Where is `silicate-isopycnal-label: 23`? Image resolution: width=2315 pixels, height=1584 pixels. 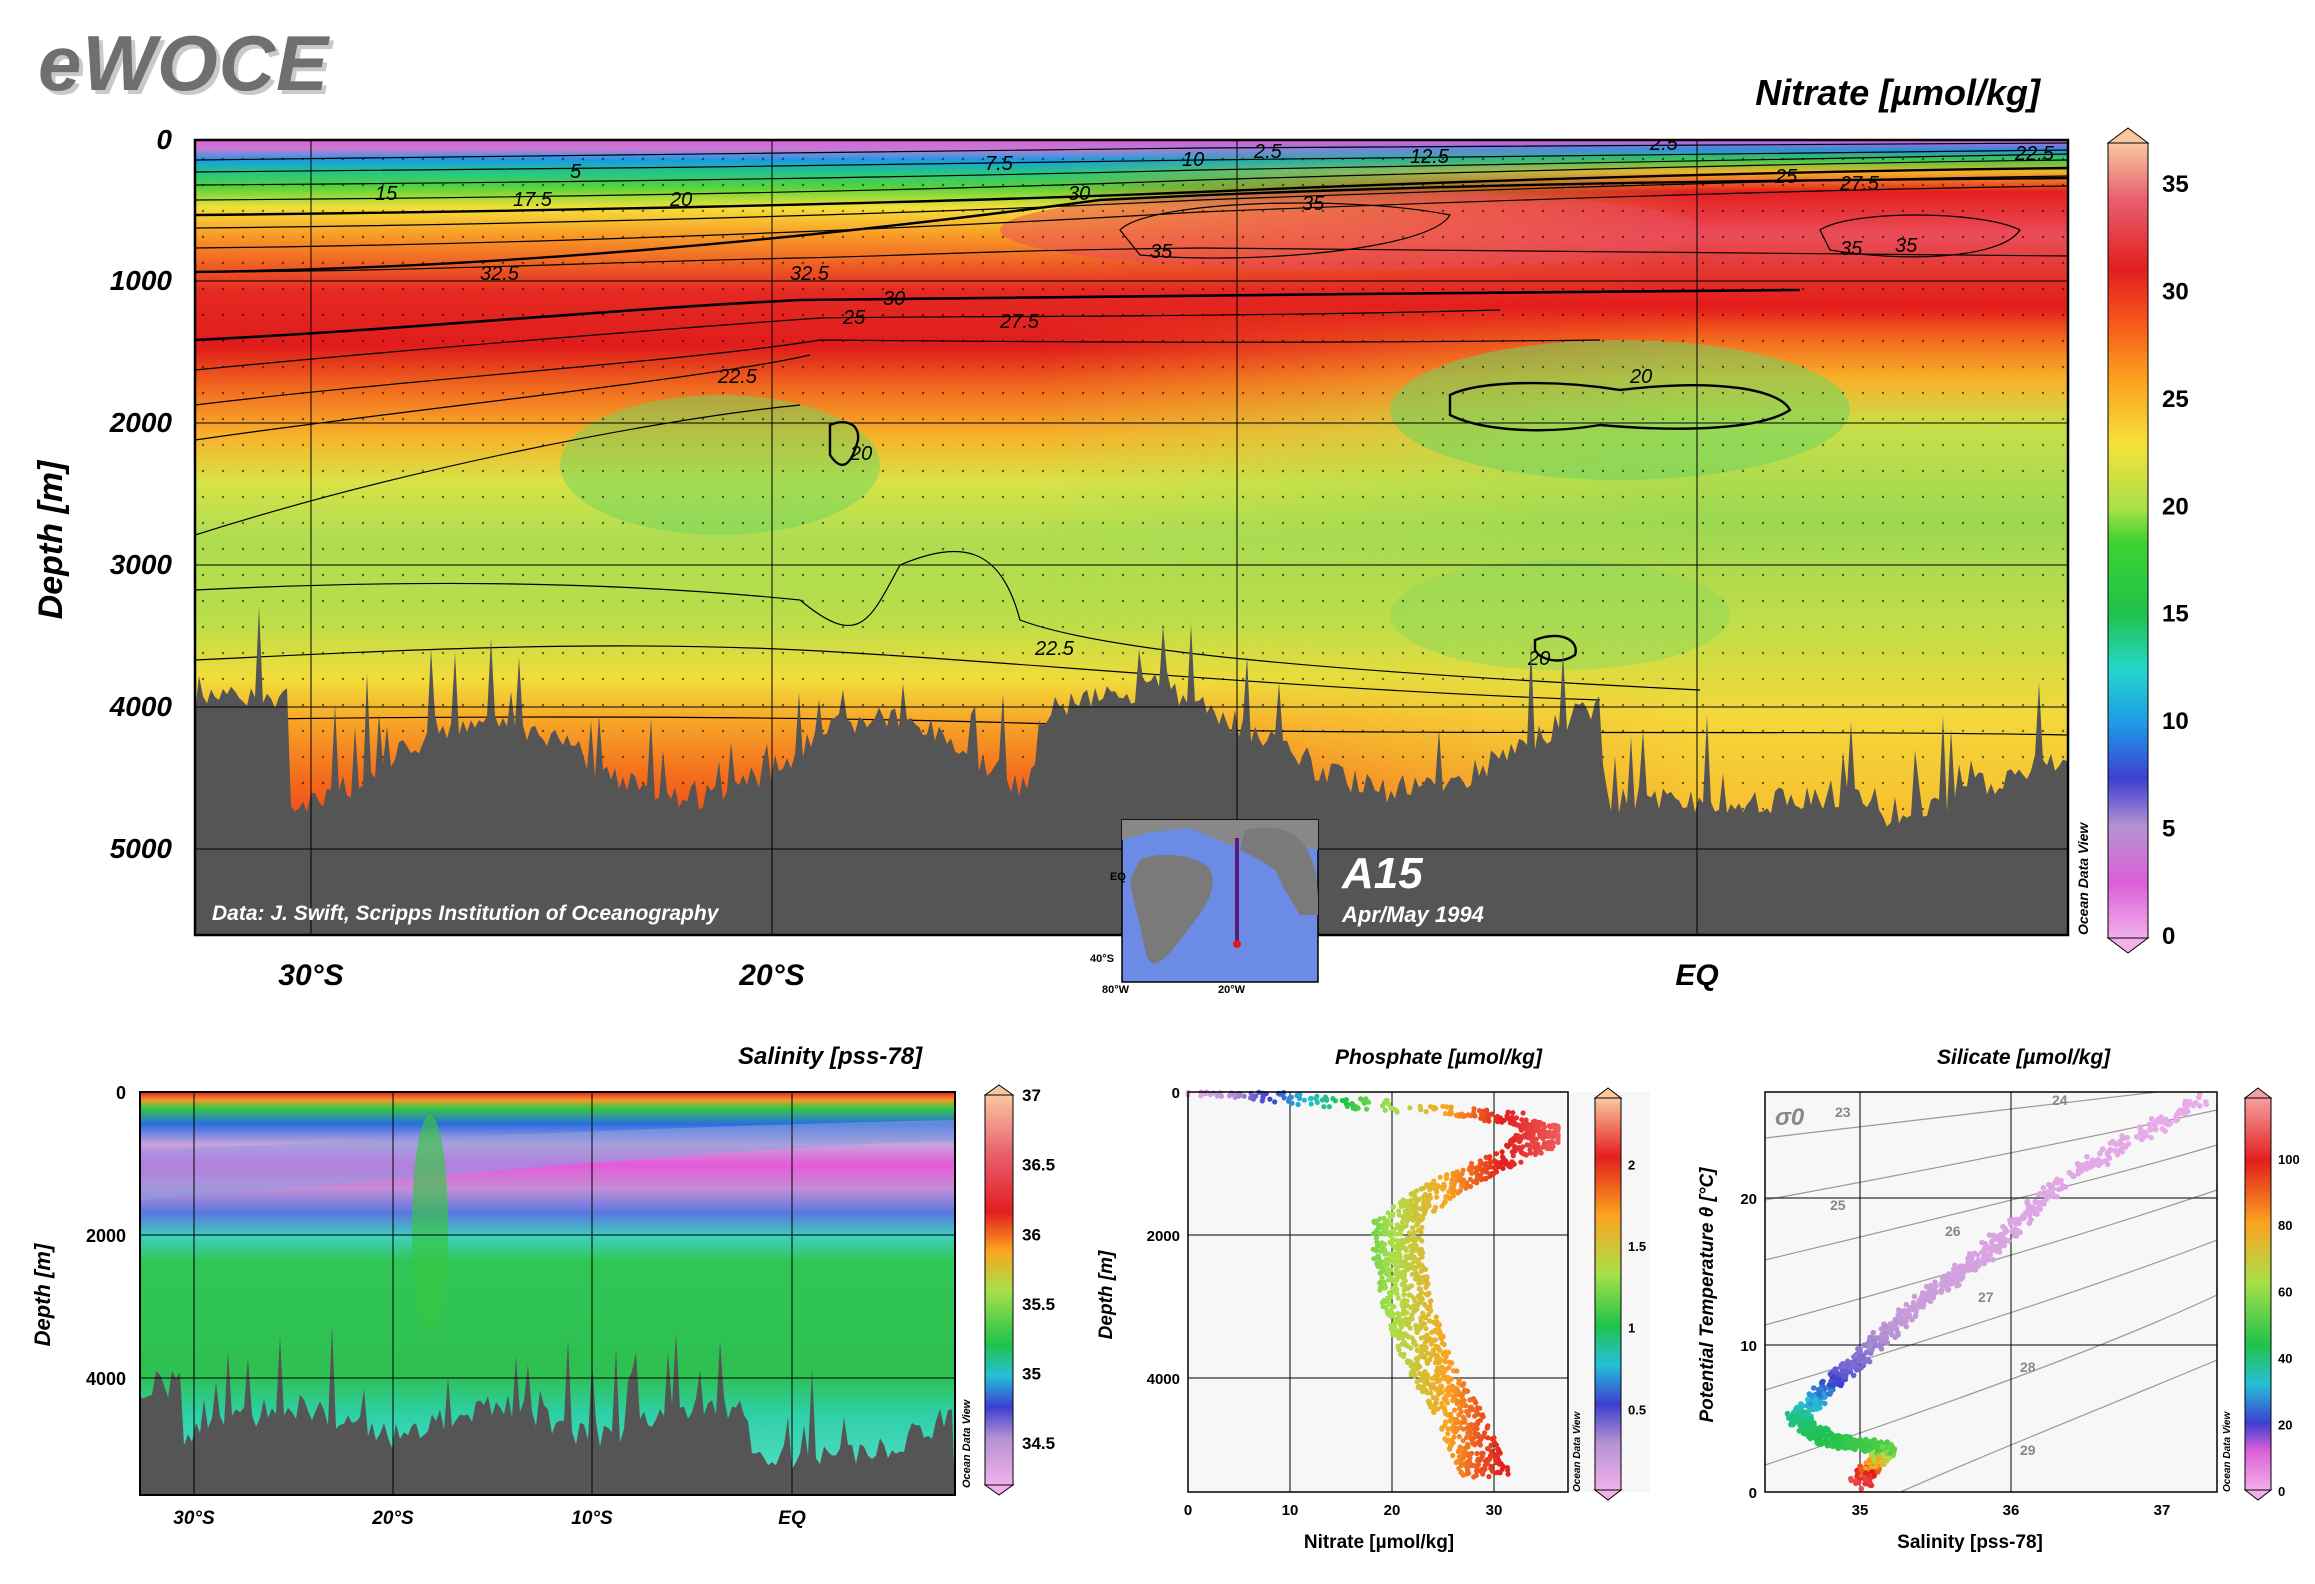
silicate-isopycnal-label: 23 is located at coordinates (1843, 1112).